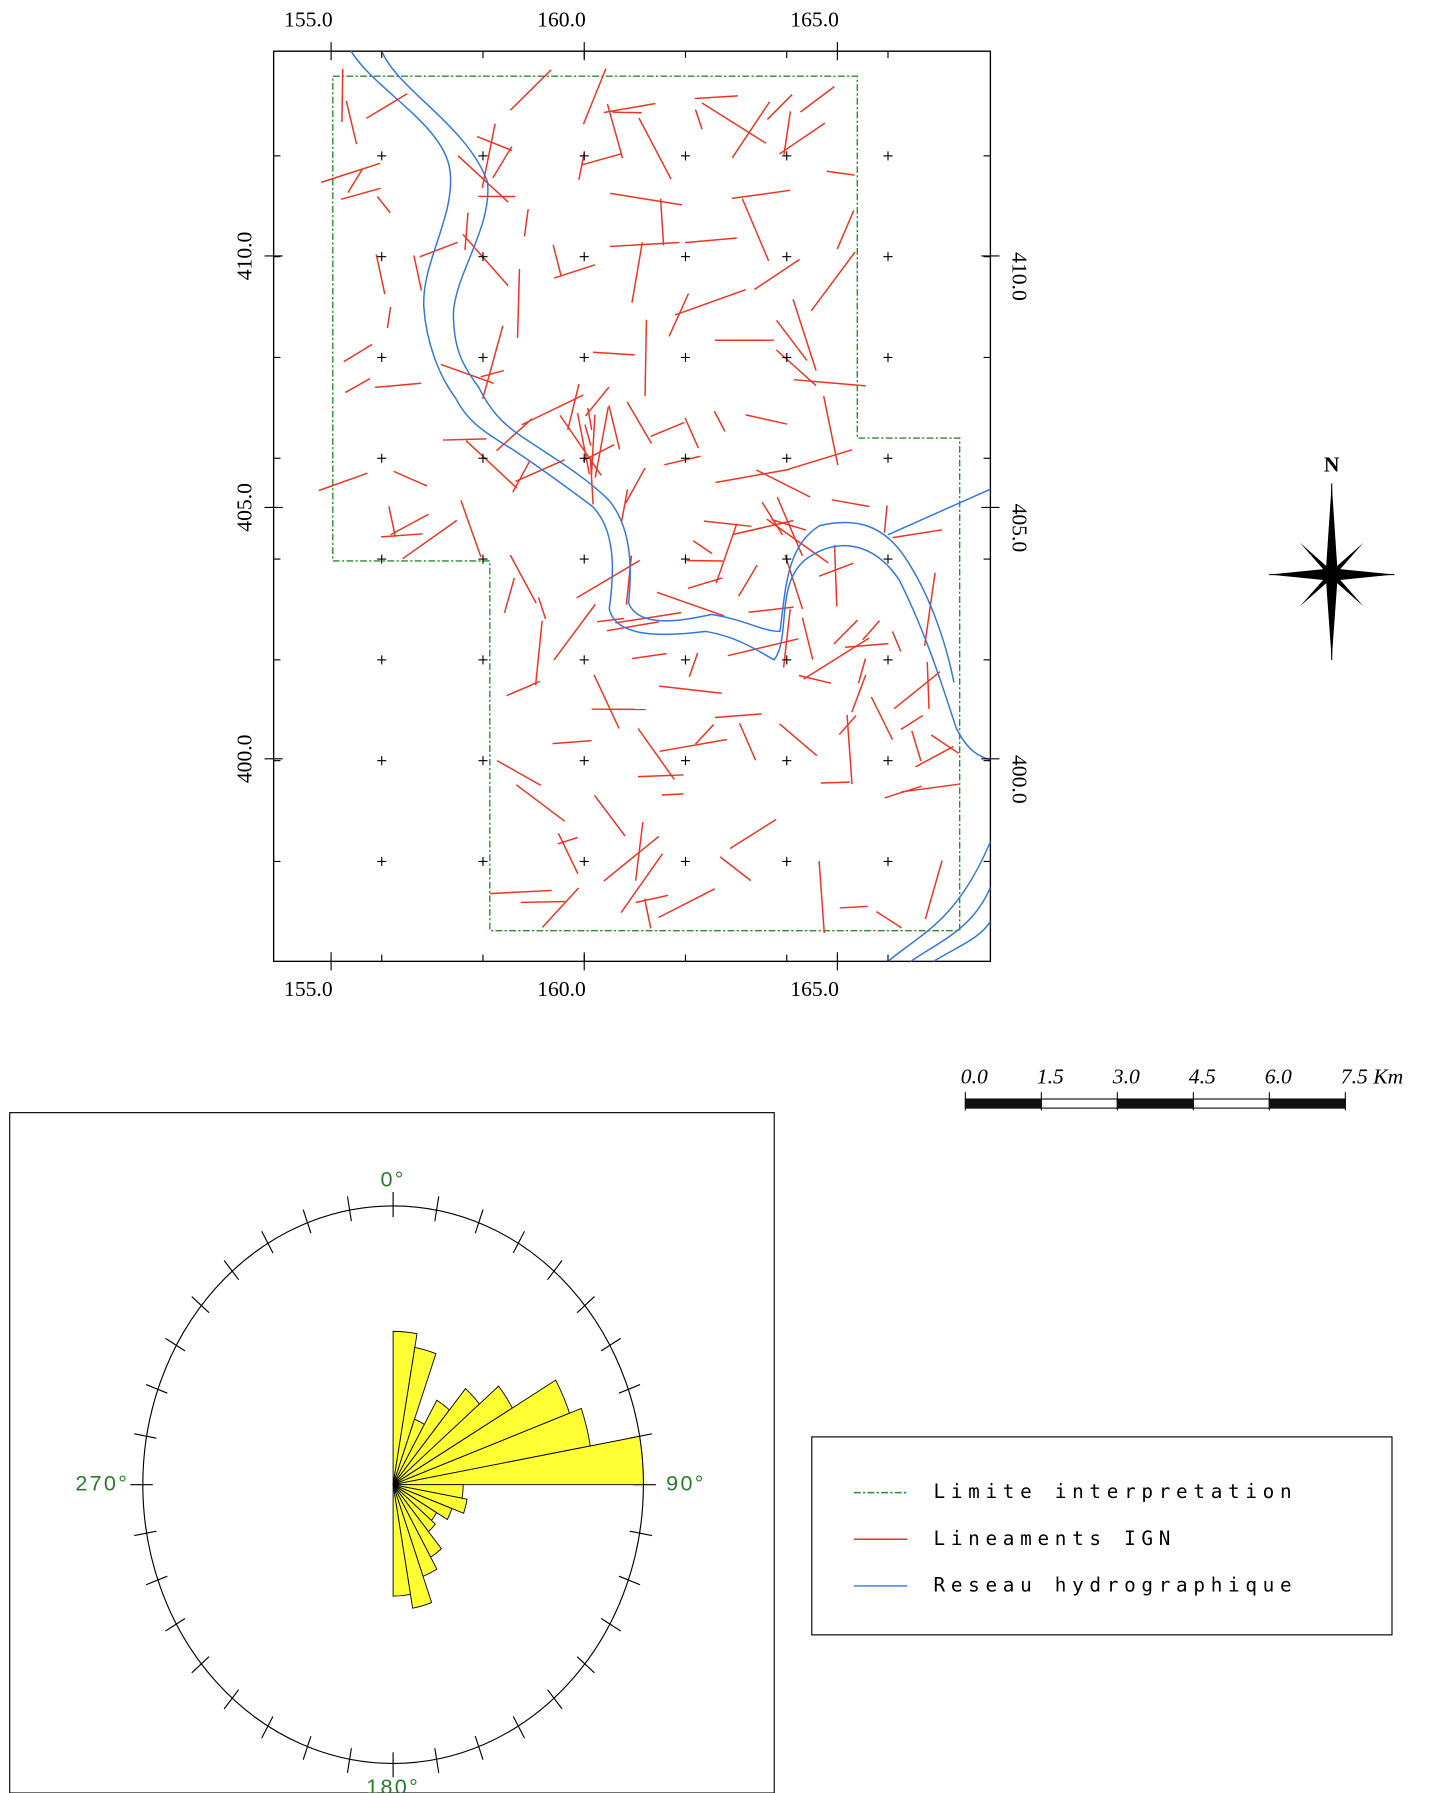 The height and width of the screenshot is (1793, 1429). Describe the element at coordinates (561, 989) in the screenshot. I see `x-tick-label: 160.0` at that location.